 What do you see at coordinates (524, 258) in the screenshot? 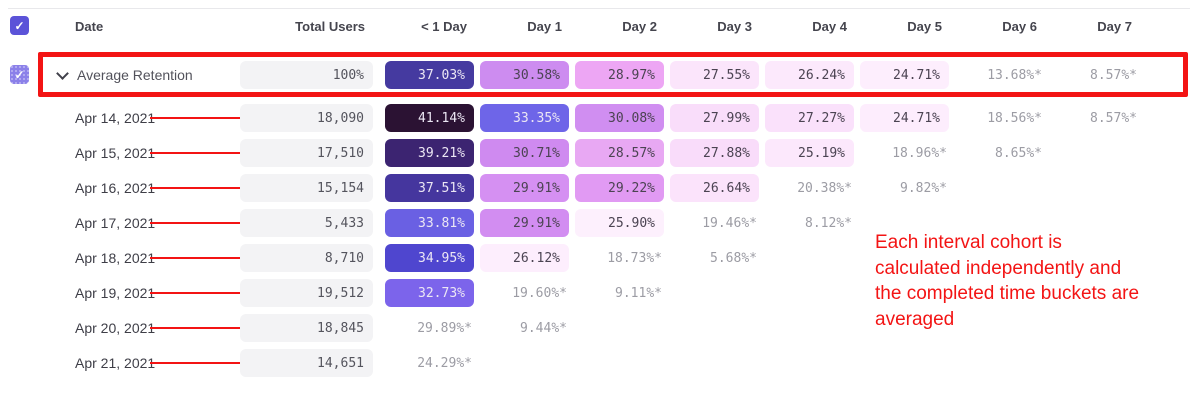
I see `retention-cell: 26.12%` at bounding box center [524, 258].